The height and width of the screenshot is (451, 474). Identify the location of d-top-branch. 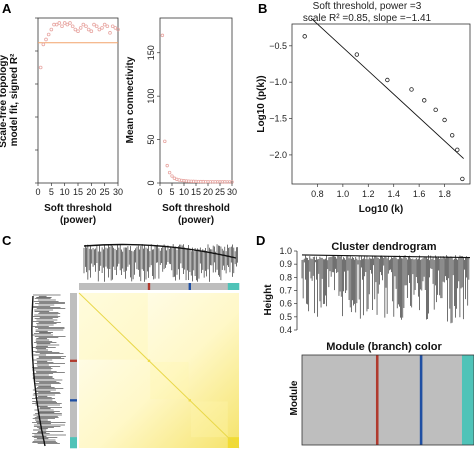
(386, 256).